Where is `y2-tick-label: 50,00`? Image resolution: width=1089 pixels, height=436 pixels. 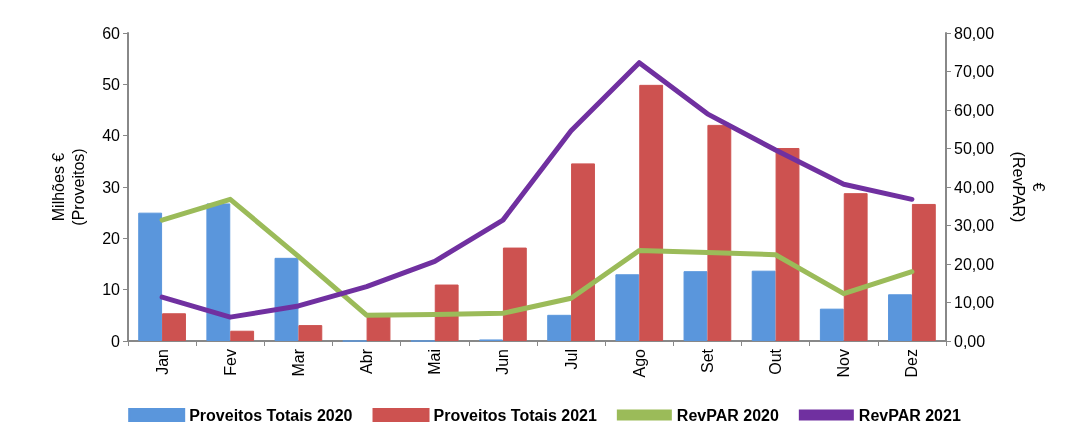
y2-tick-label: 50,00 is located at coordinates (974, 148).